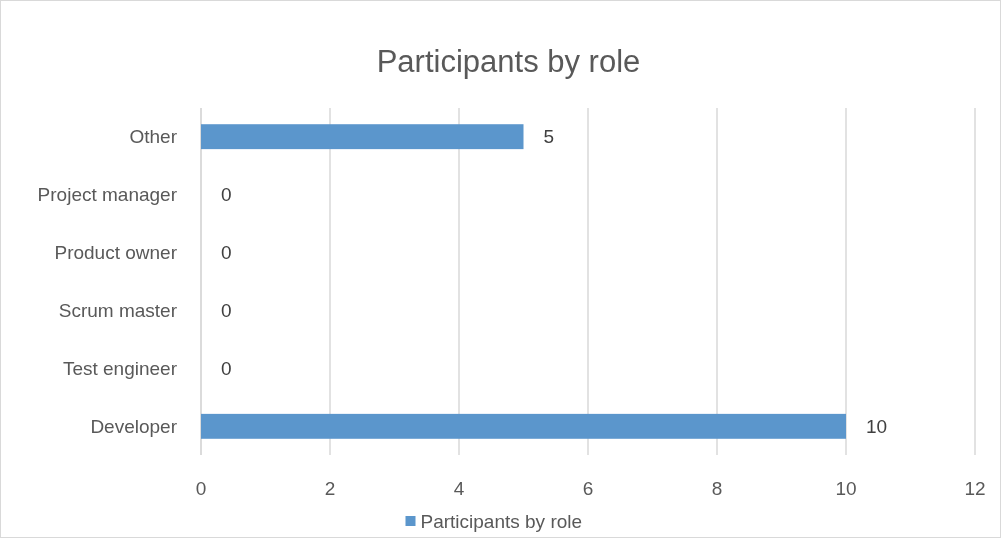  I want to click on x-tick-label: 8, so click(717, 488).